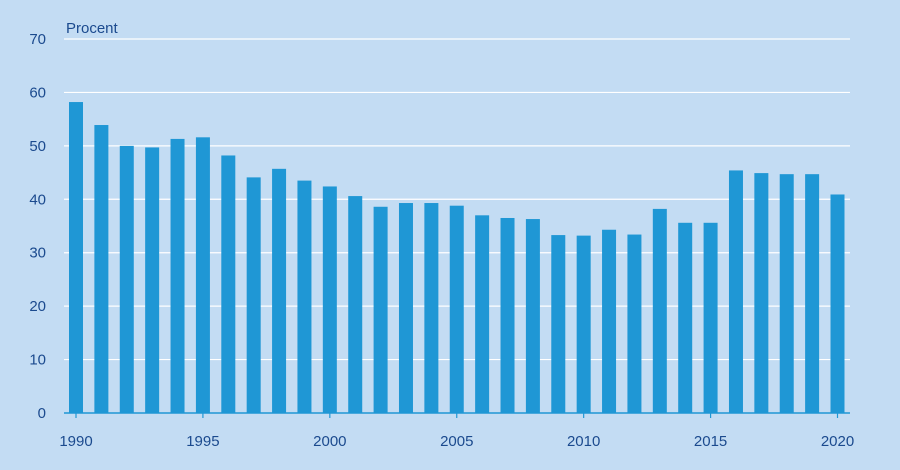  Describe the element at coordinates (37, 360) in the screenshot. I see `y-tick-label-10: 10` at that location.